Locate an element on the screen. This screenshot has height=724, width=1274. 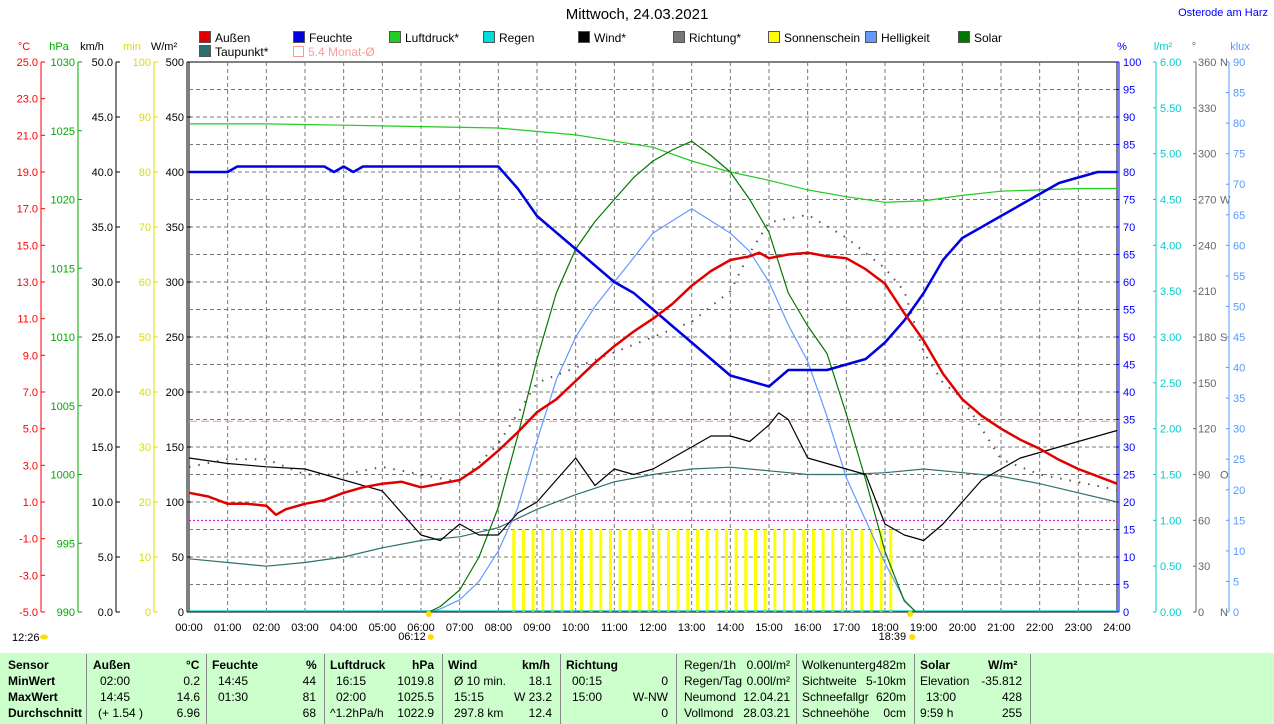
right-axis-tick-label: 300 is located at coordinates (1207, 155).